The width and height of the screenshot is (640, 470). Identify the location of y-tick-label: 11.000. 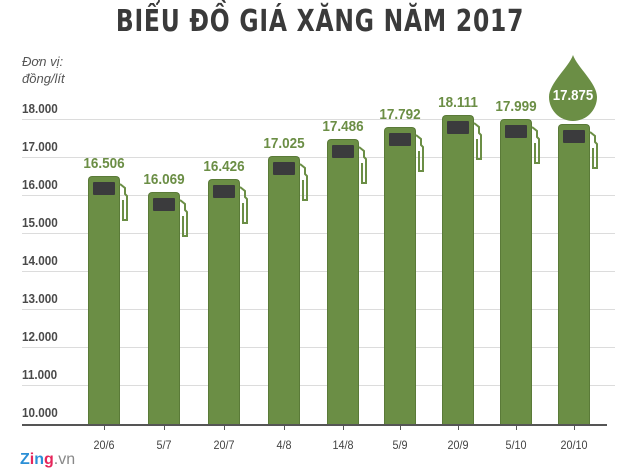
(40, 374).